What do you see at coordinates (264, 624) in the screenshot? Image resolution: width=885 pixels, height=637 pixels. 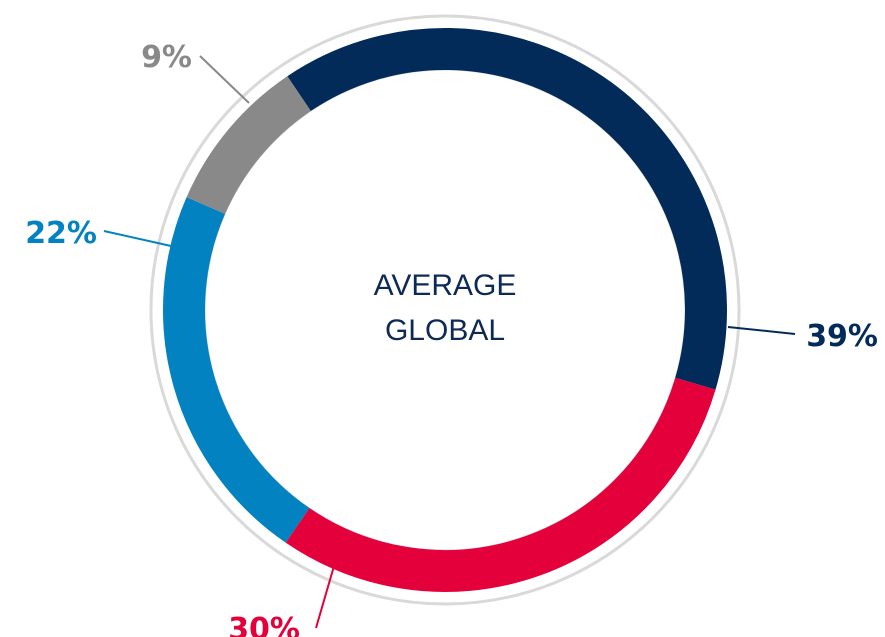 I see `value-label-2: 30%` at bounding box center [264, 624].